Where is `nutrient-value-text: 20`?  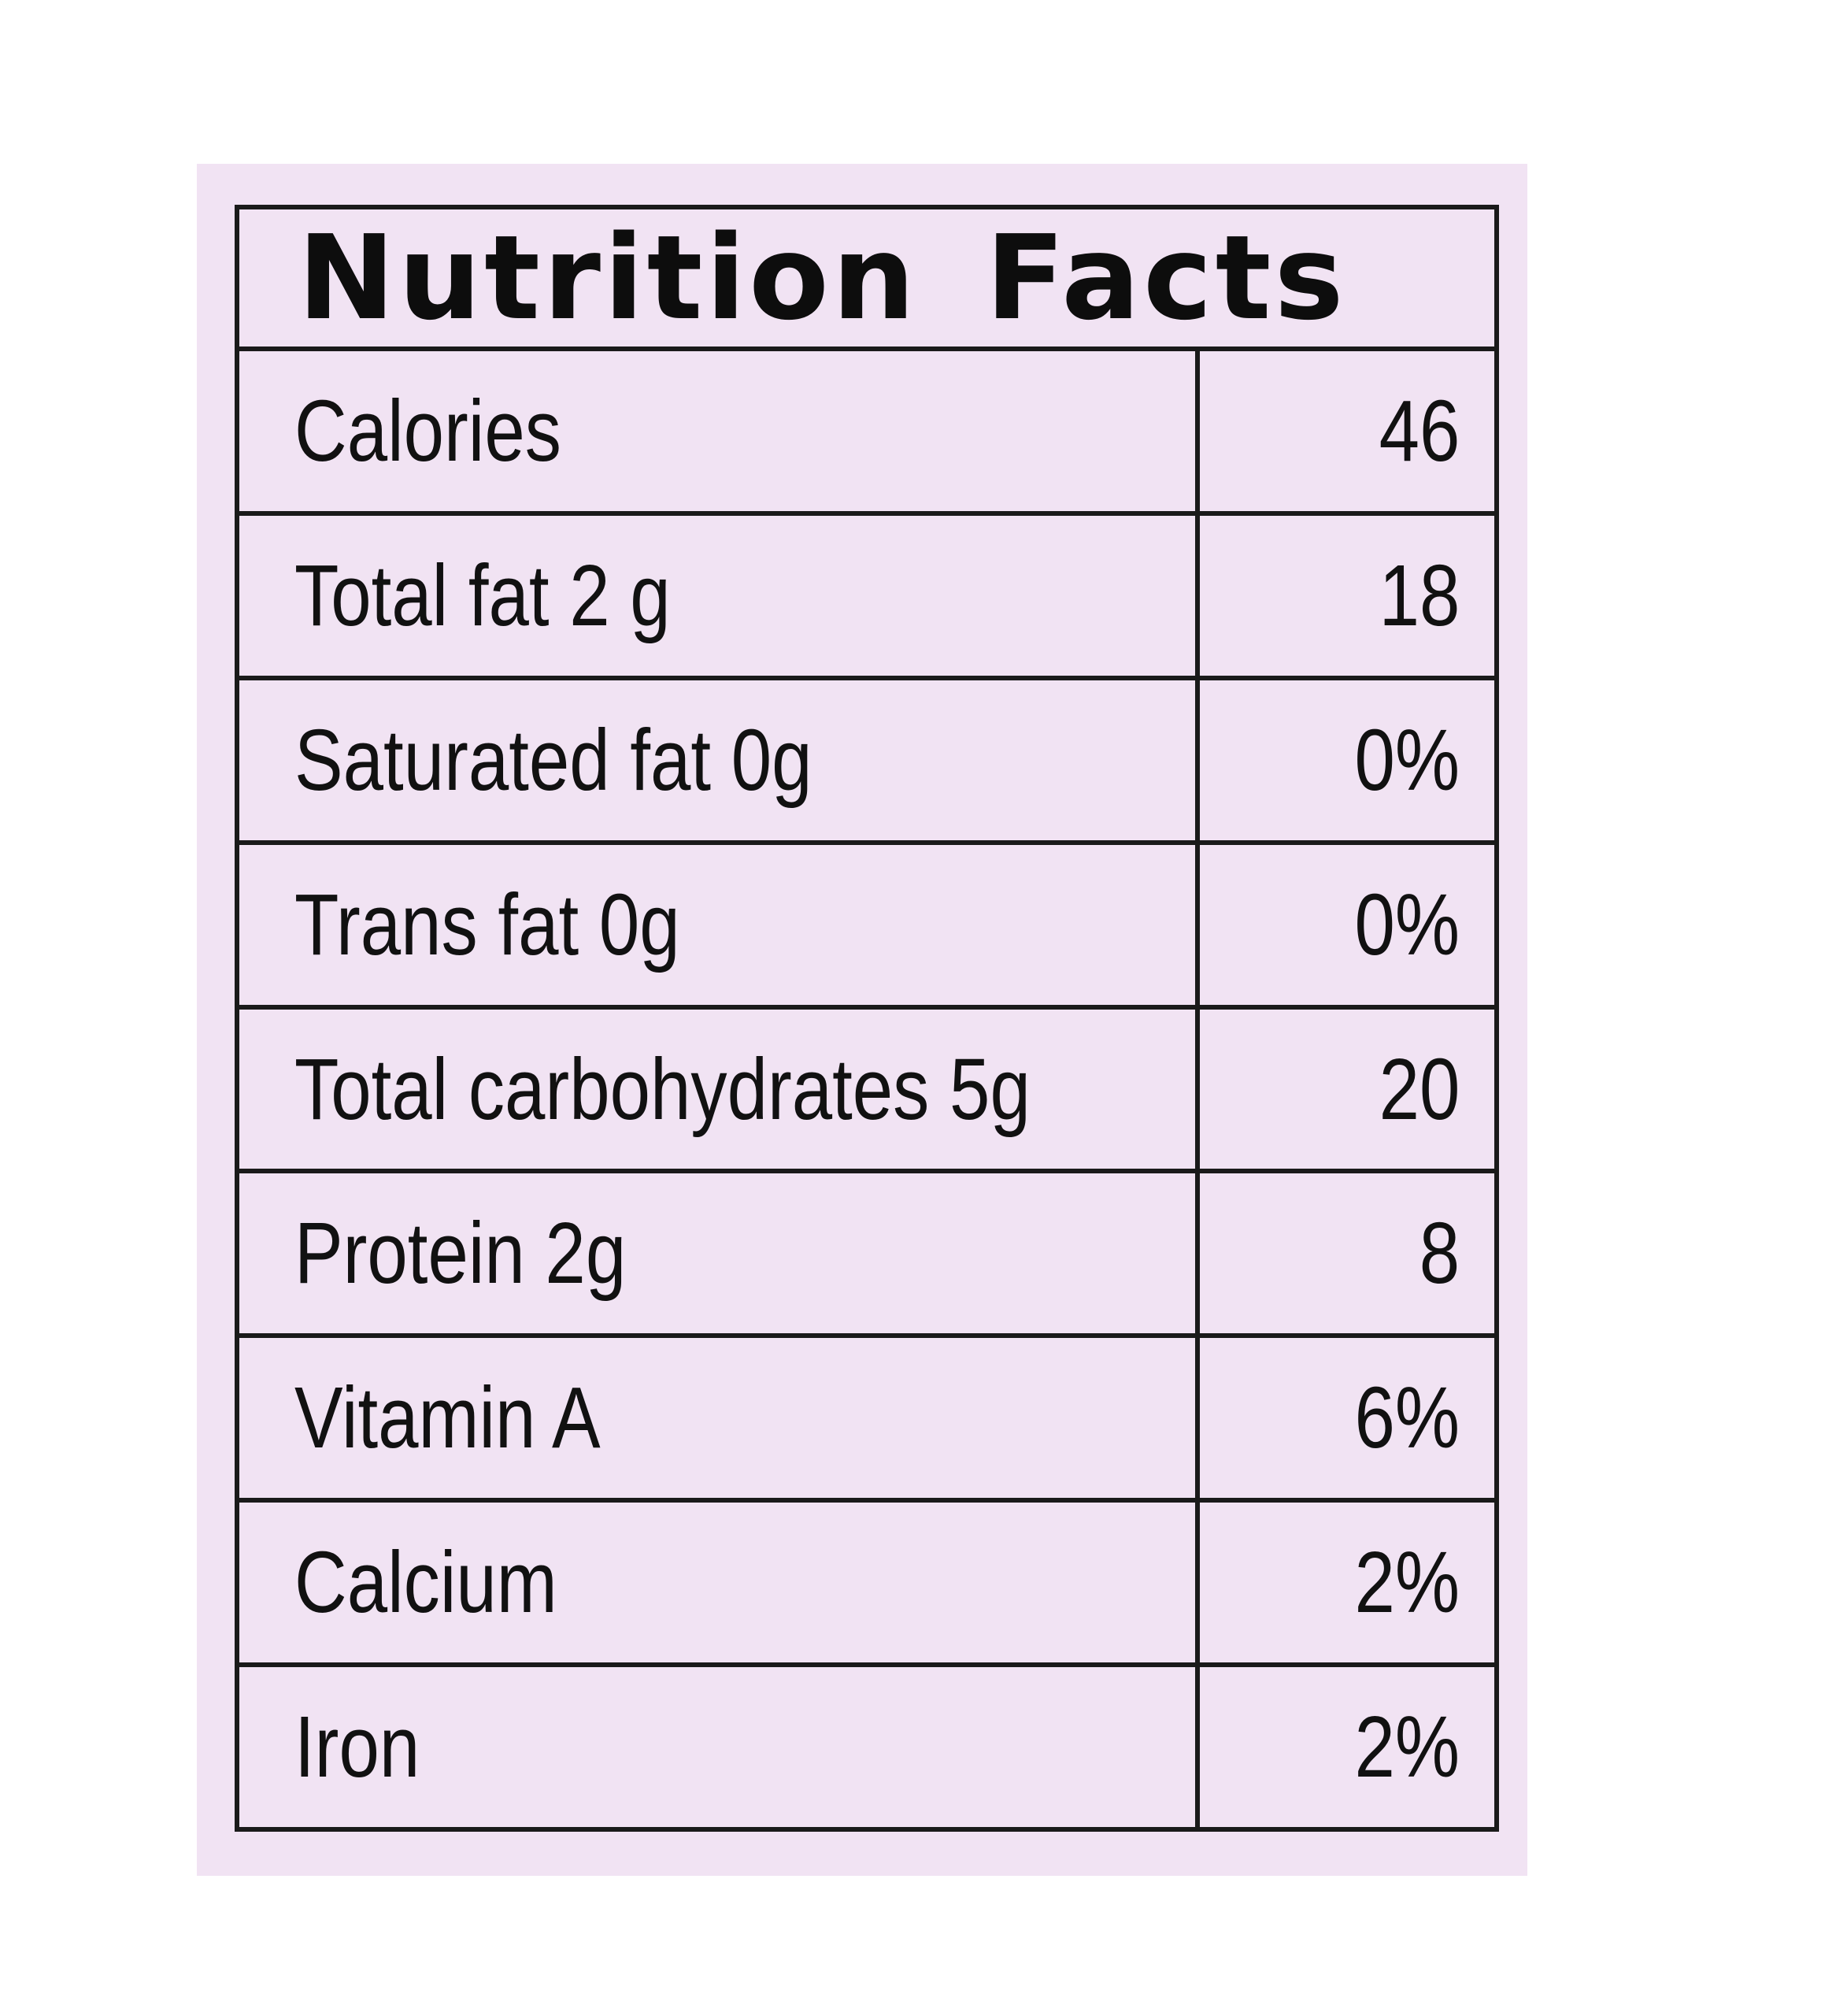 nutrient-value-text: 20 is located at coordinates (1419, 1089).